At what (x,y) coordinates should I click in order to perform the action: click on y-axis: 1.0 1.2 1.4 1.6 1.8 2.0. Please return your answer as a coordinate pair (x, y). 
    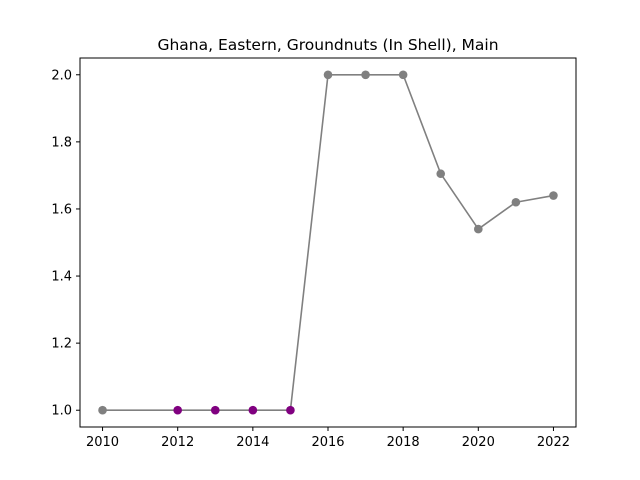
    Looking at the image, I should click on (65, 243).